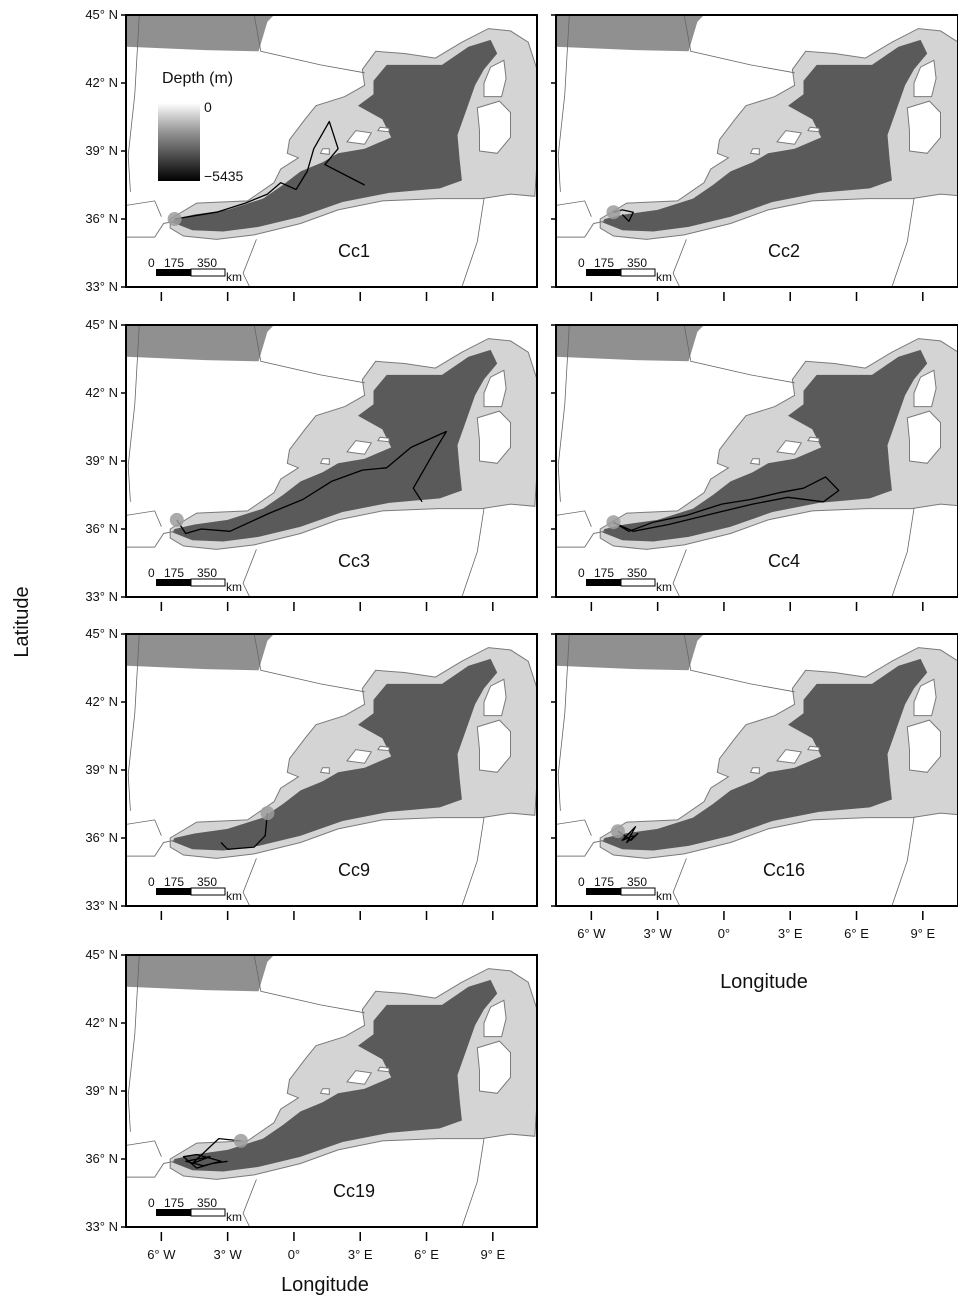 The width and height of the screenshot is (958, 1298). I want to click on x-axis-title-bottom: Longitude, so click(325, 1285).